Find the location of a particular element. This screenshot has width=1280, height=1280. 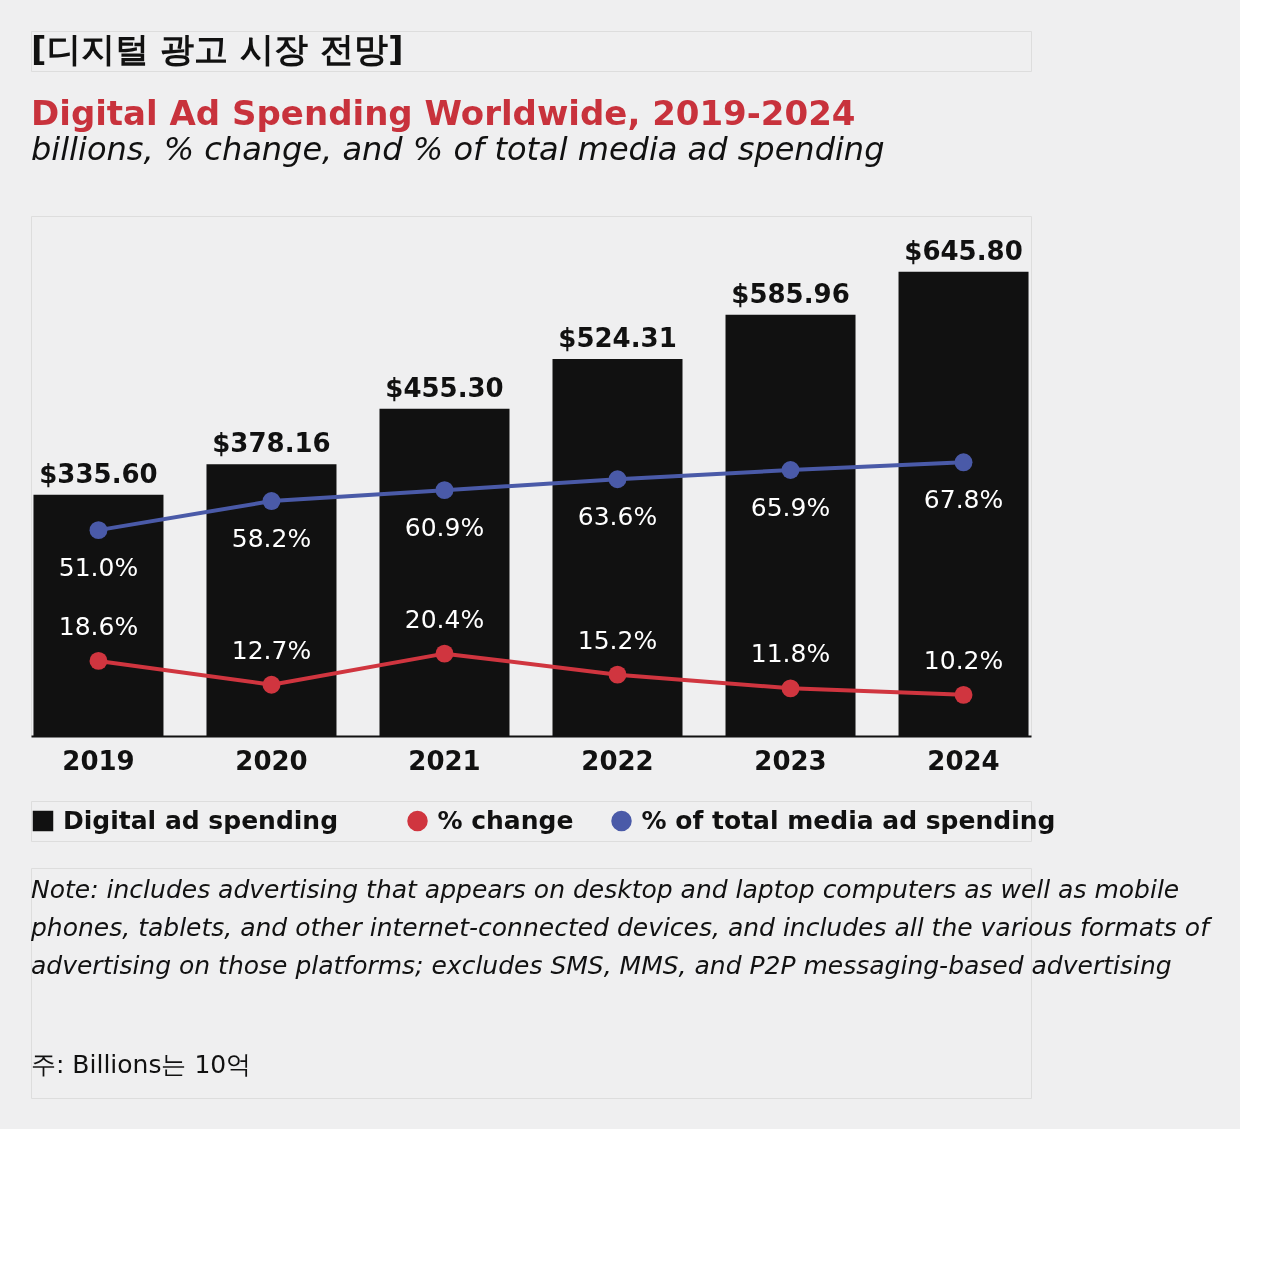

data-label: 60.9% is located at coordinates (444, 528).